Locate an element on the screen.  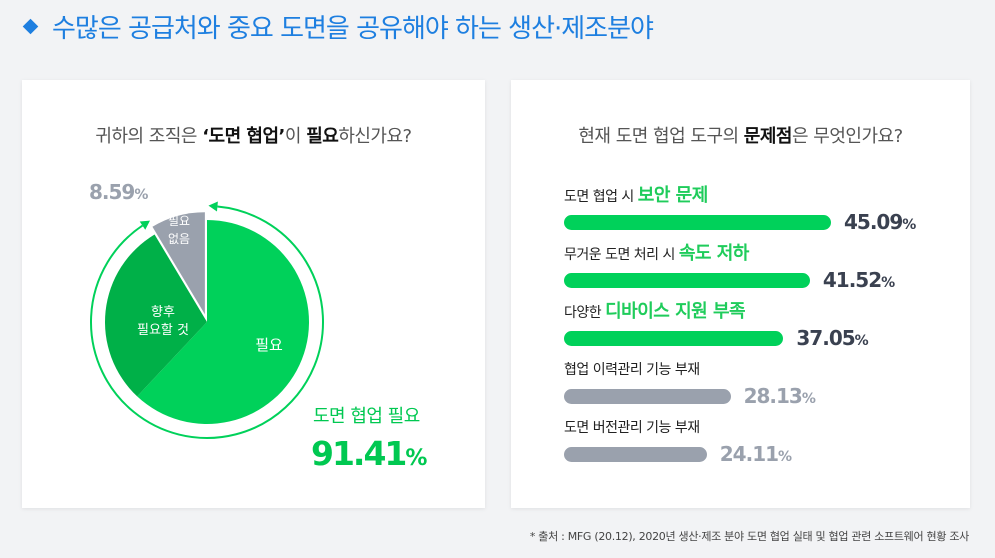
bar-value-label: 41.52% is located at coordinates (858, 280).